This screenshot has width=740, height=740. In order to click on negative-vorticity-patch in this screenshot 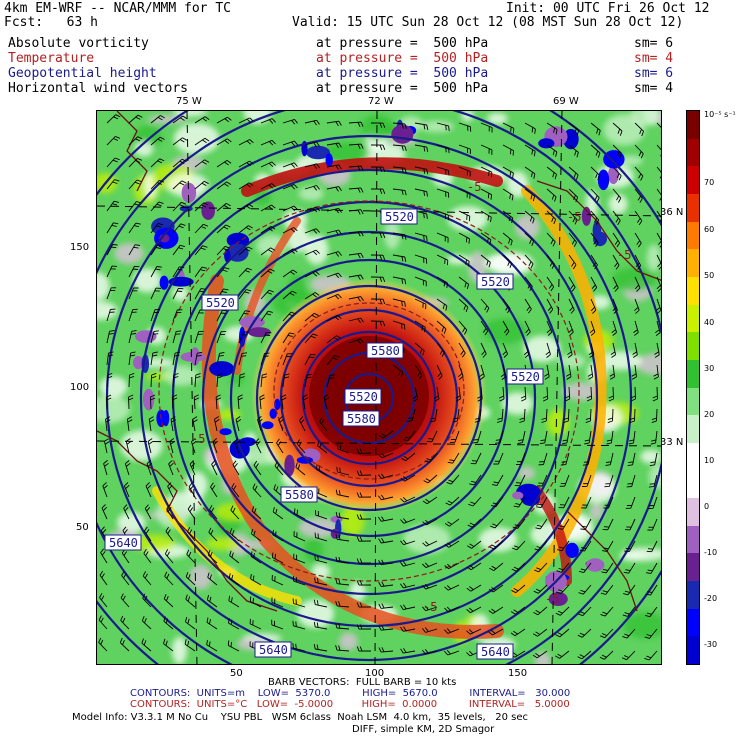, I will do `click(518, 495)`.